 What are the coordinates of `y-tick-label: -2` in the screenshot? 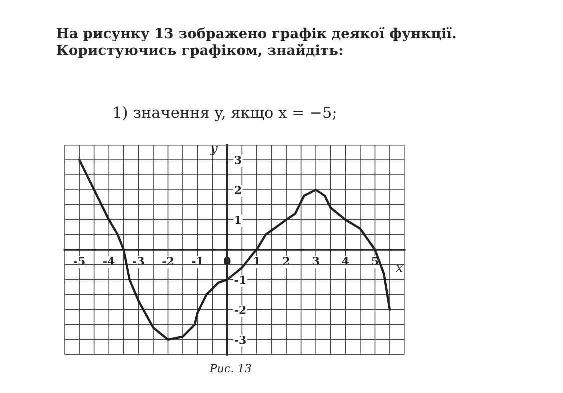 It's located at (240, 310).